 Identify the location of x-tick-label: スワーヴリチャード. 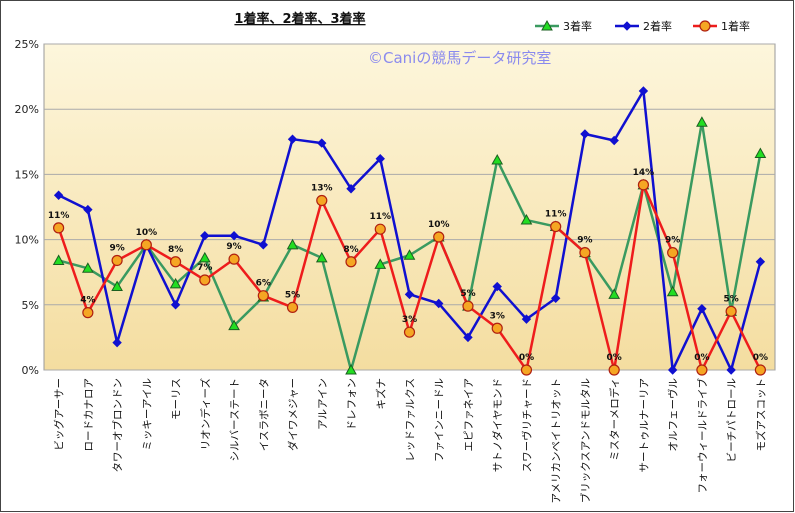
(526, 425).